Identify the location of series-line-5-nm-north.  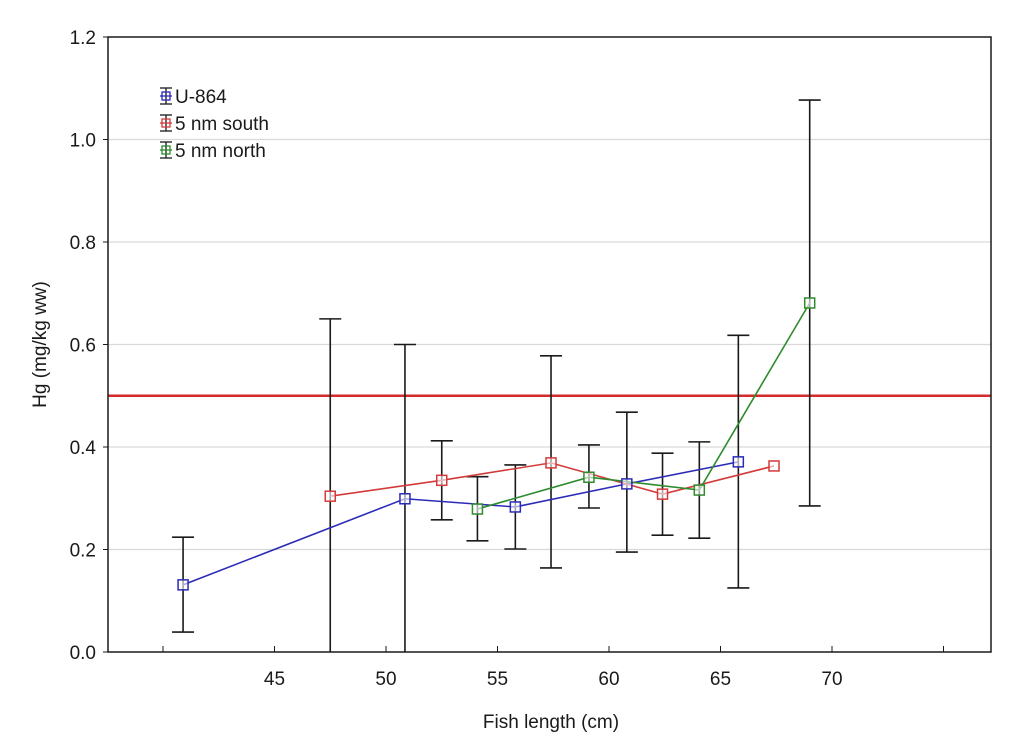
(644, 406).